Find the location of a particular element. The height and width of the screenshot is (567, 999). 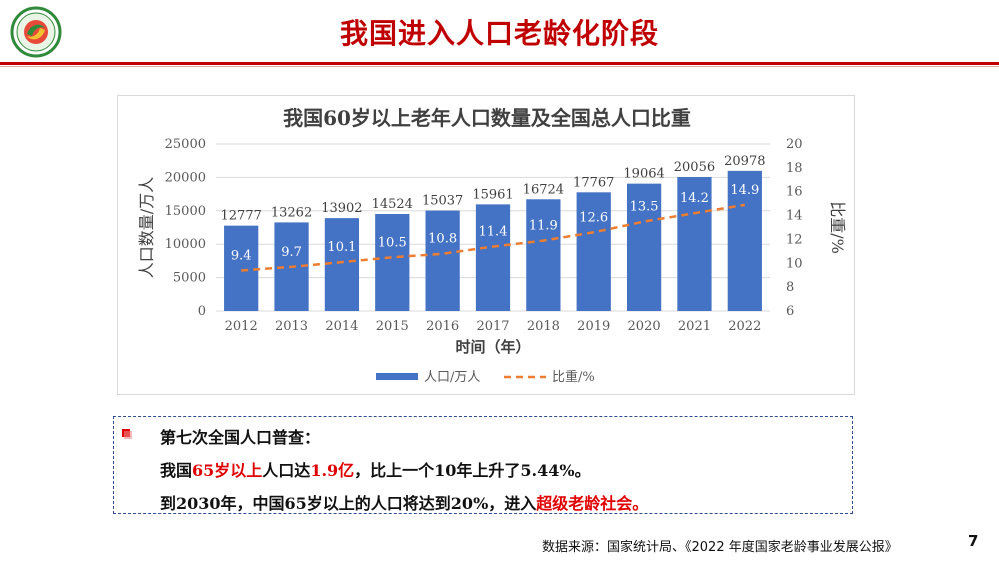

legend-swatch-bar is located at coordinates (397, 376).